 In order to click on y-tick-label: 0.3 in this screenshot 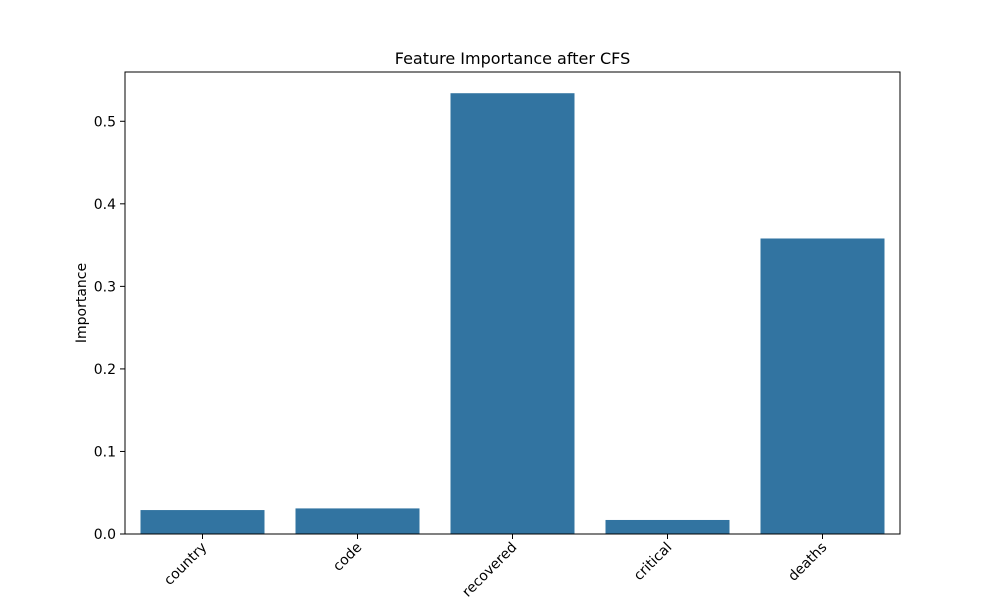, I will do `click(105, 287)`.